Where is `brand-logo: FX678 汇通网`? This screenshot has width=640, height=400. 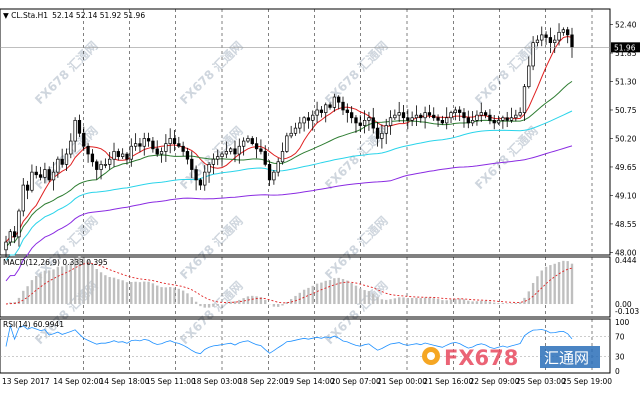 brand-logo: FX678 汇通网 is located at coordinates (511, 358).